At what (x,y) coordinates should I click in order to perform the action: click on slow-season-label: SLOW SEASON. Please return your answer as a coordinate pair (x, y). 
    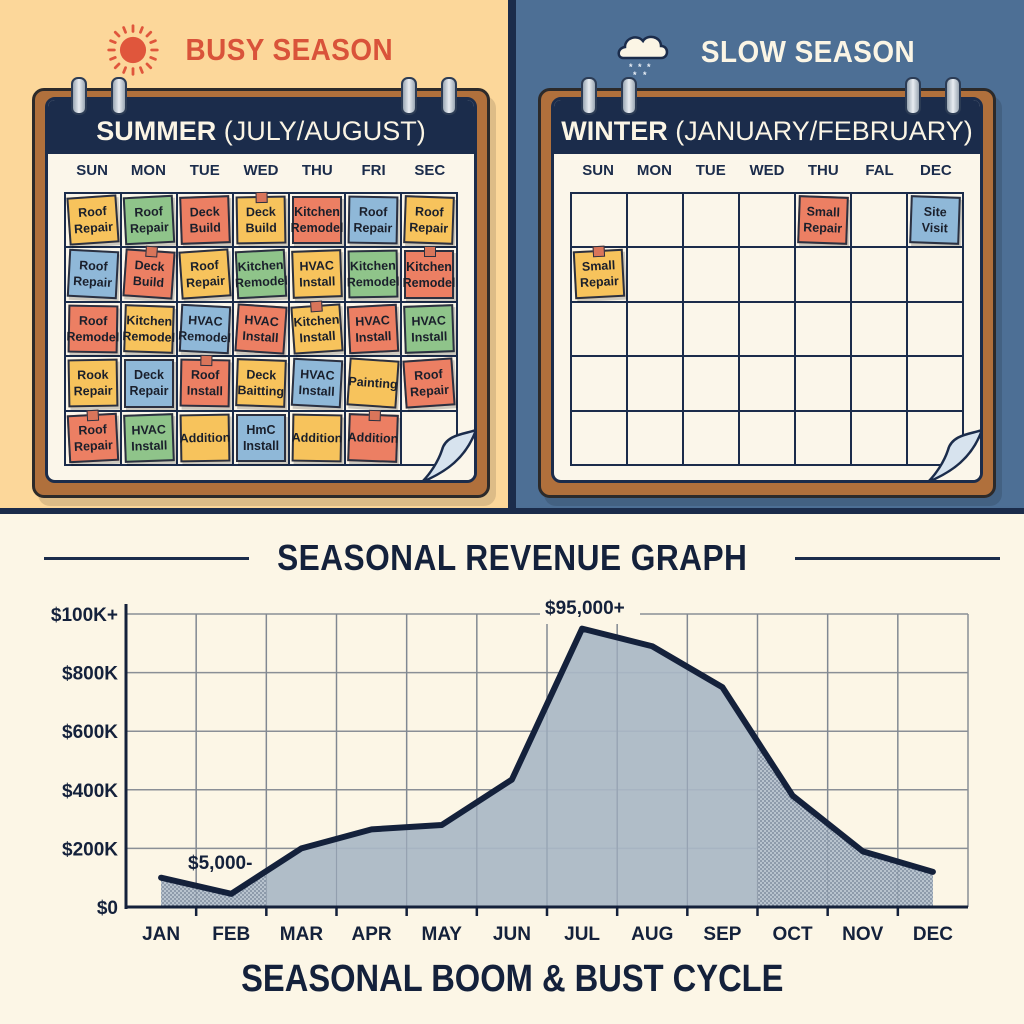
    Looking at the image, I should click on (807, 51).